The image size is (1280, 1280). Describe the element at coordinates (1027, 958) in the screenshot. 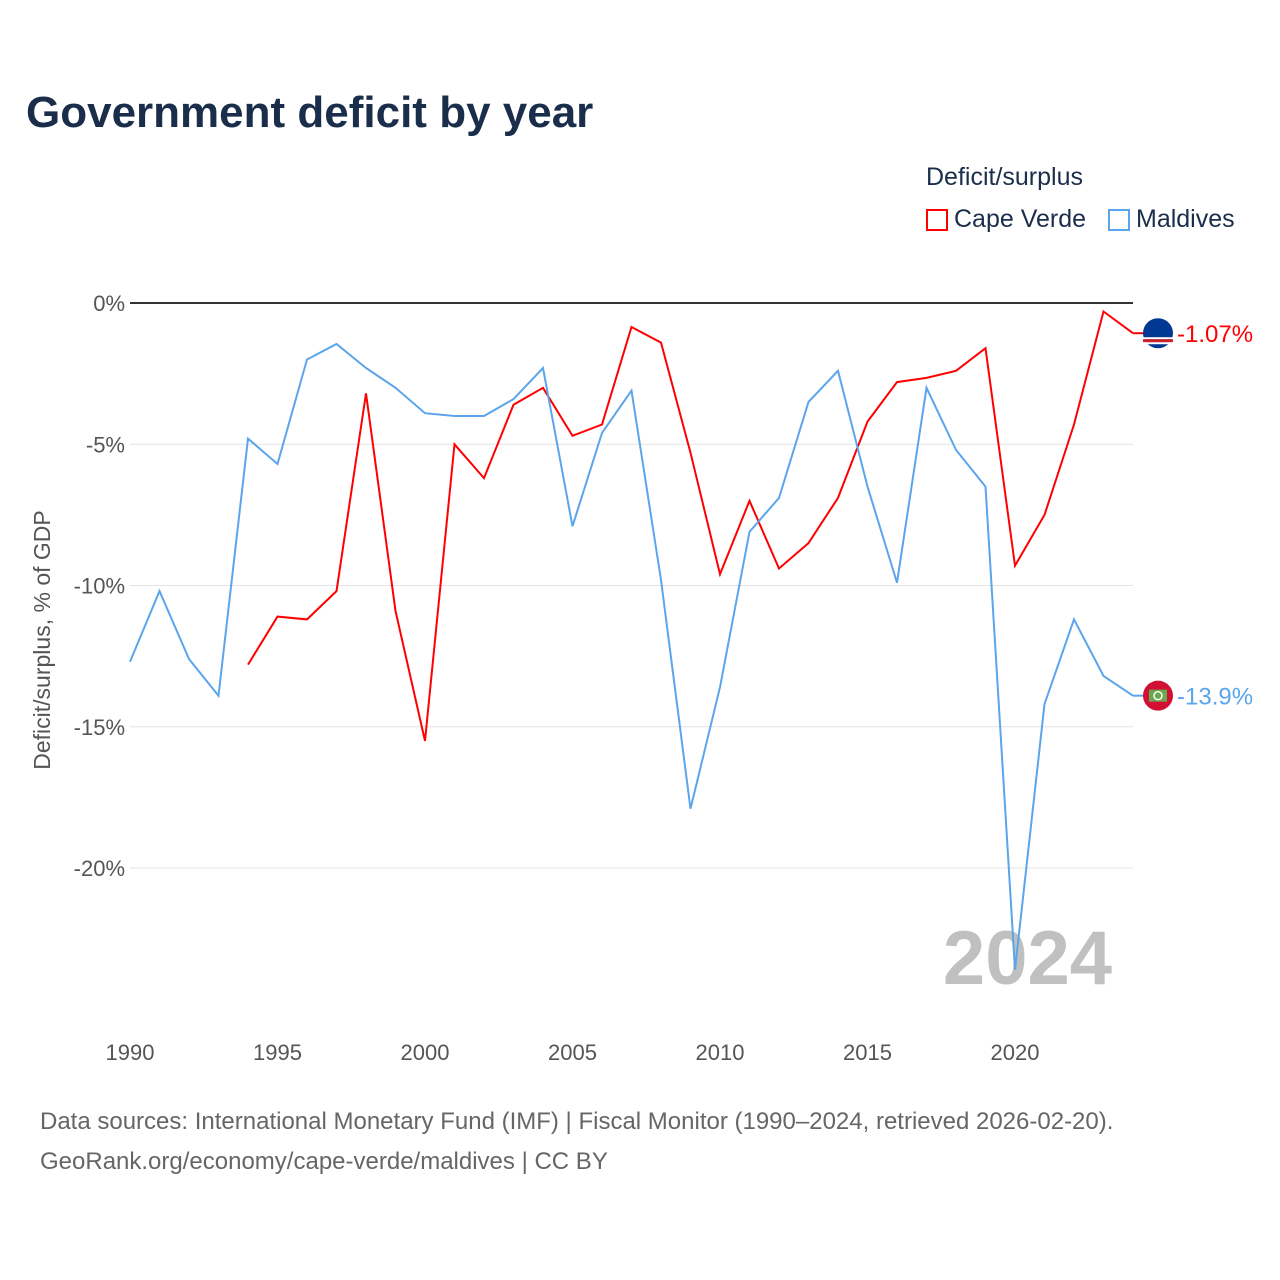

I see `year-watermark: 2024` at that location.